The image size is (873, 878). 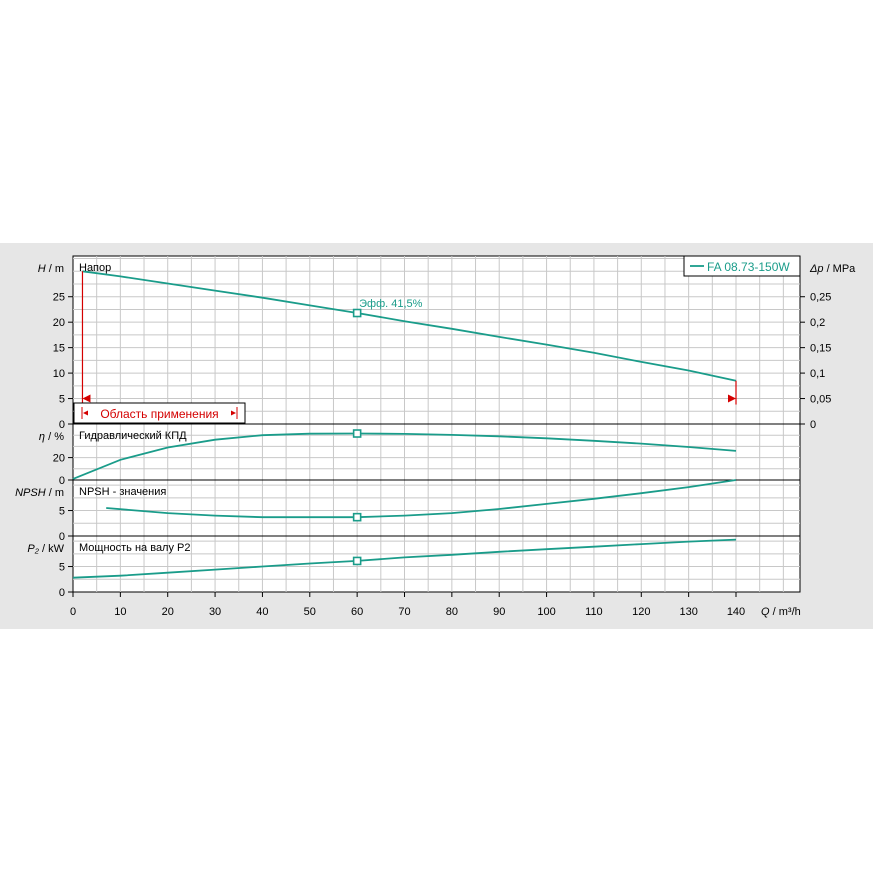 What do you see at coordinates (820, 349) in the screenshot?
I see `right-y-tick-label: 0,15` at bounding box center [820, 349].